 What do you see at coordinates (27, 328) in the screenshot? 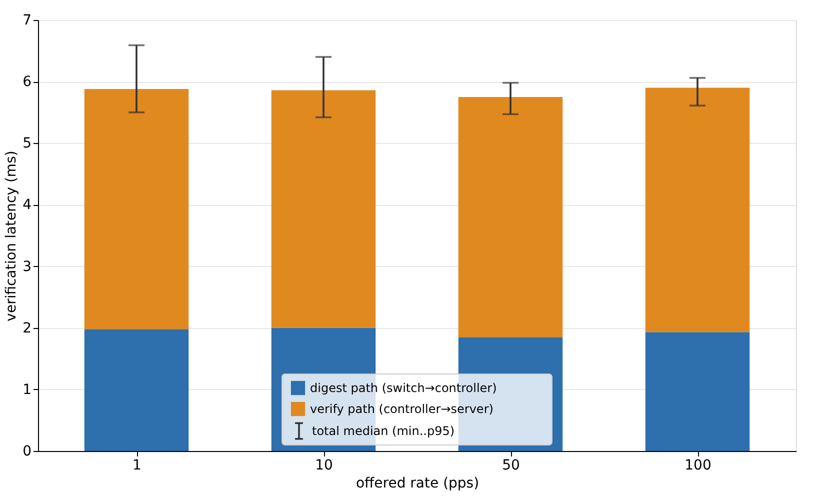
I see `y-tick-label: 2` at bounding box center [27, 328].